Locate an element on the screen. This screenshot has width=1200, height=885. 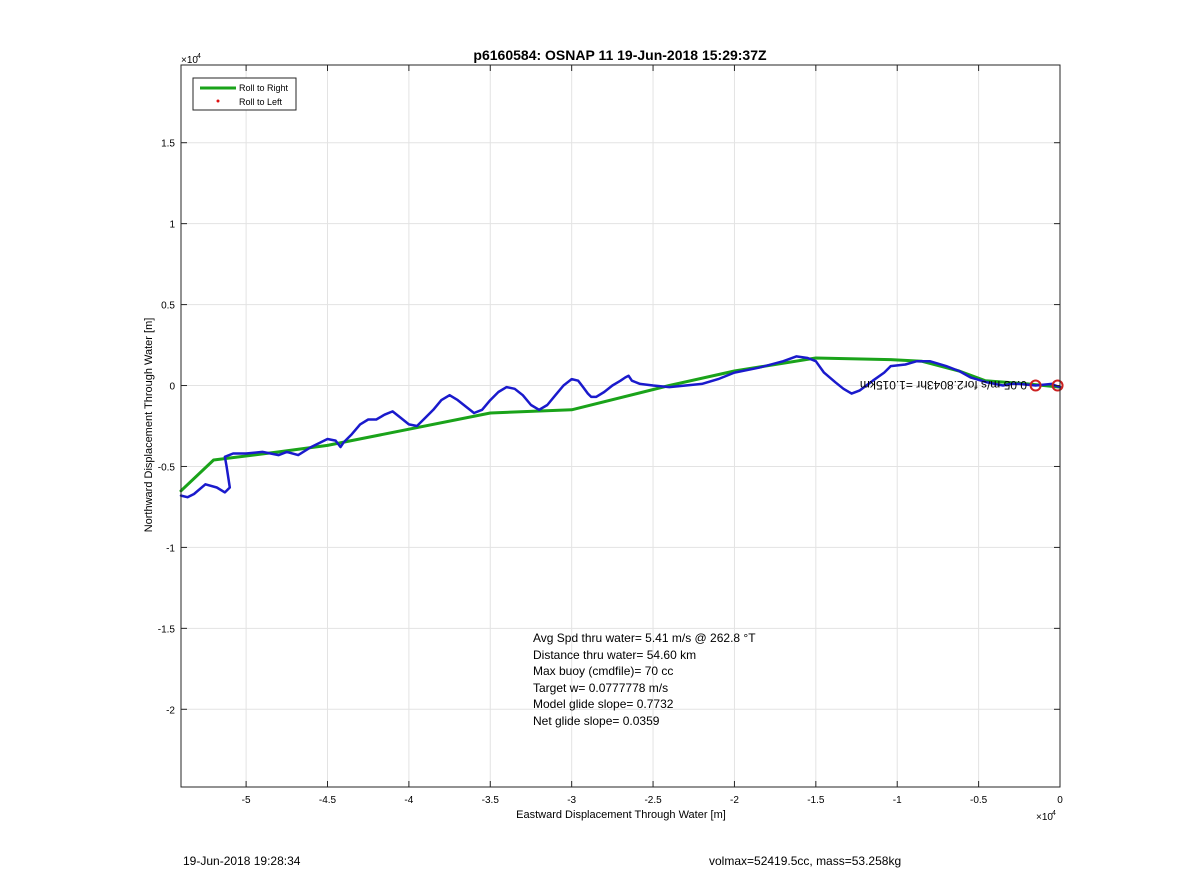
legend-box is located at coordinates (244, 94).